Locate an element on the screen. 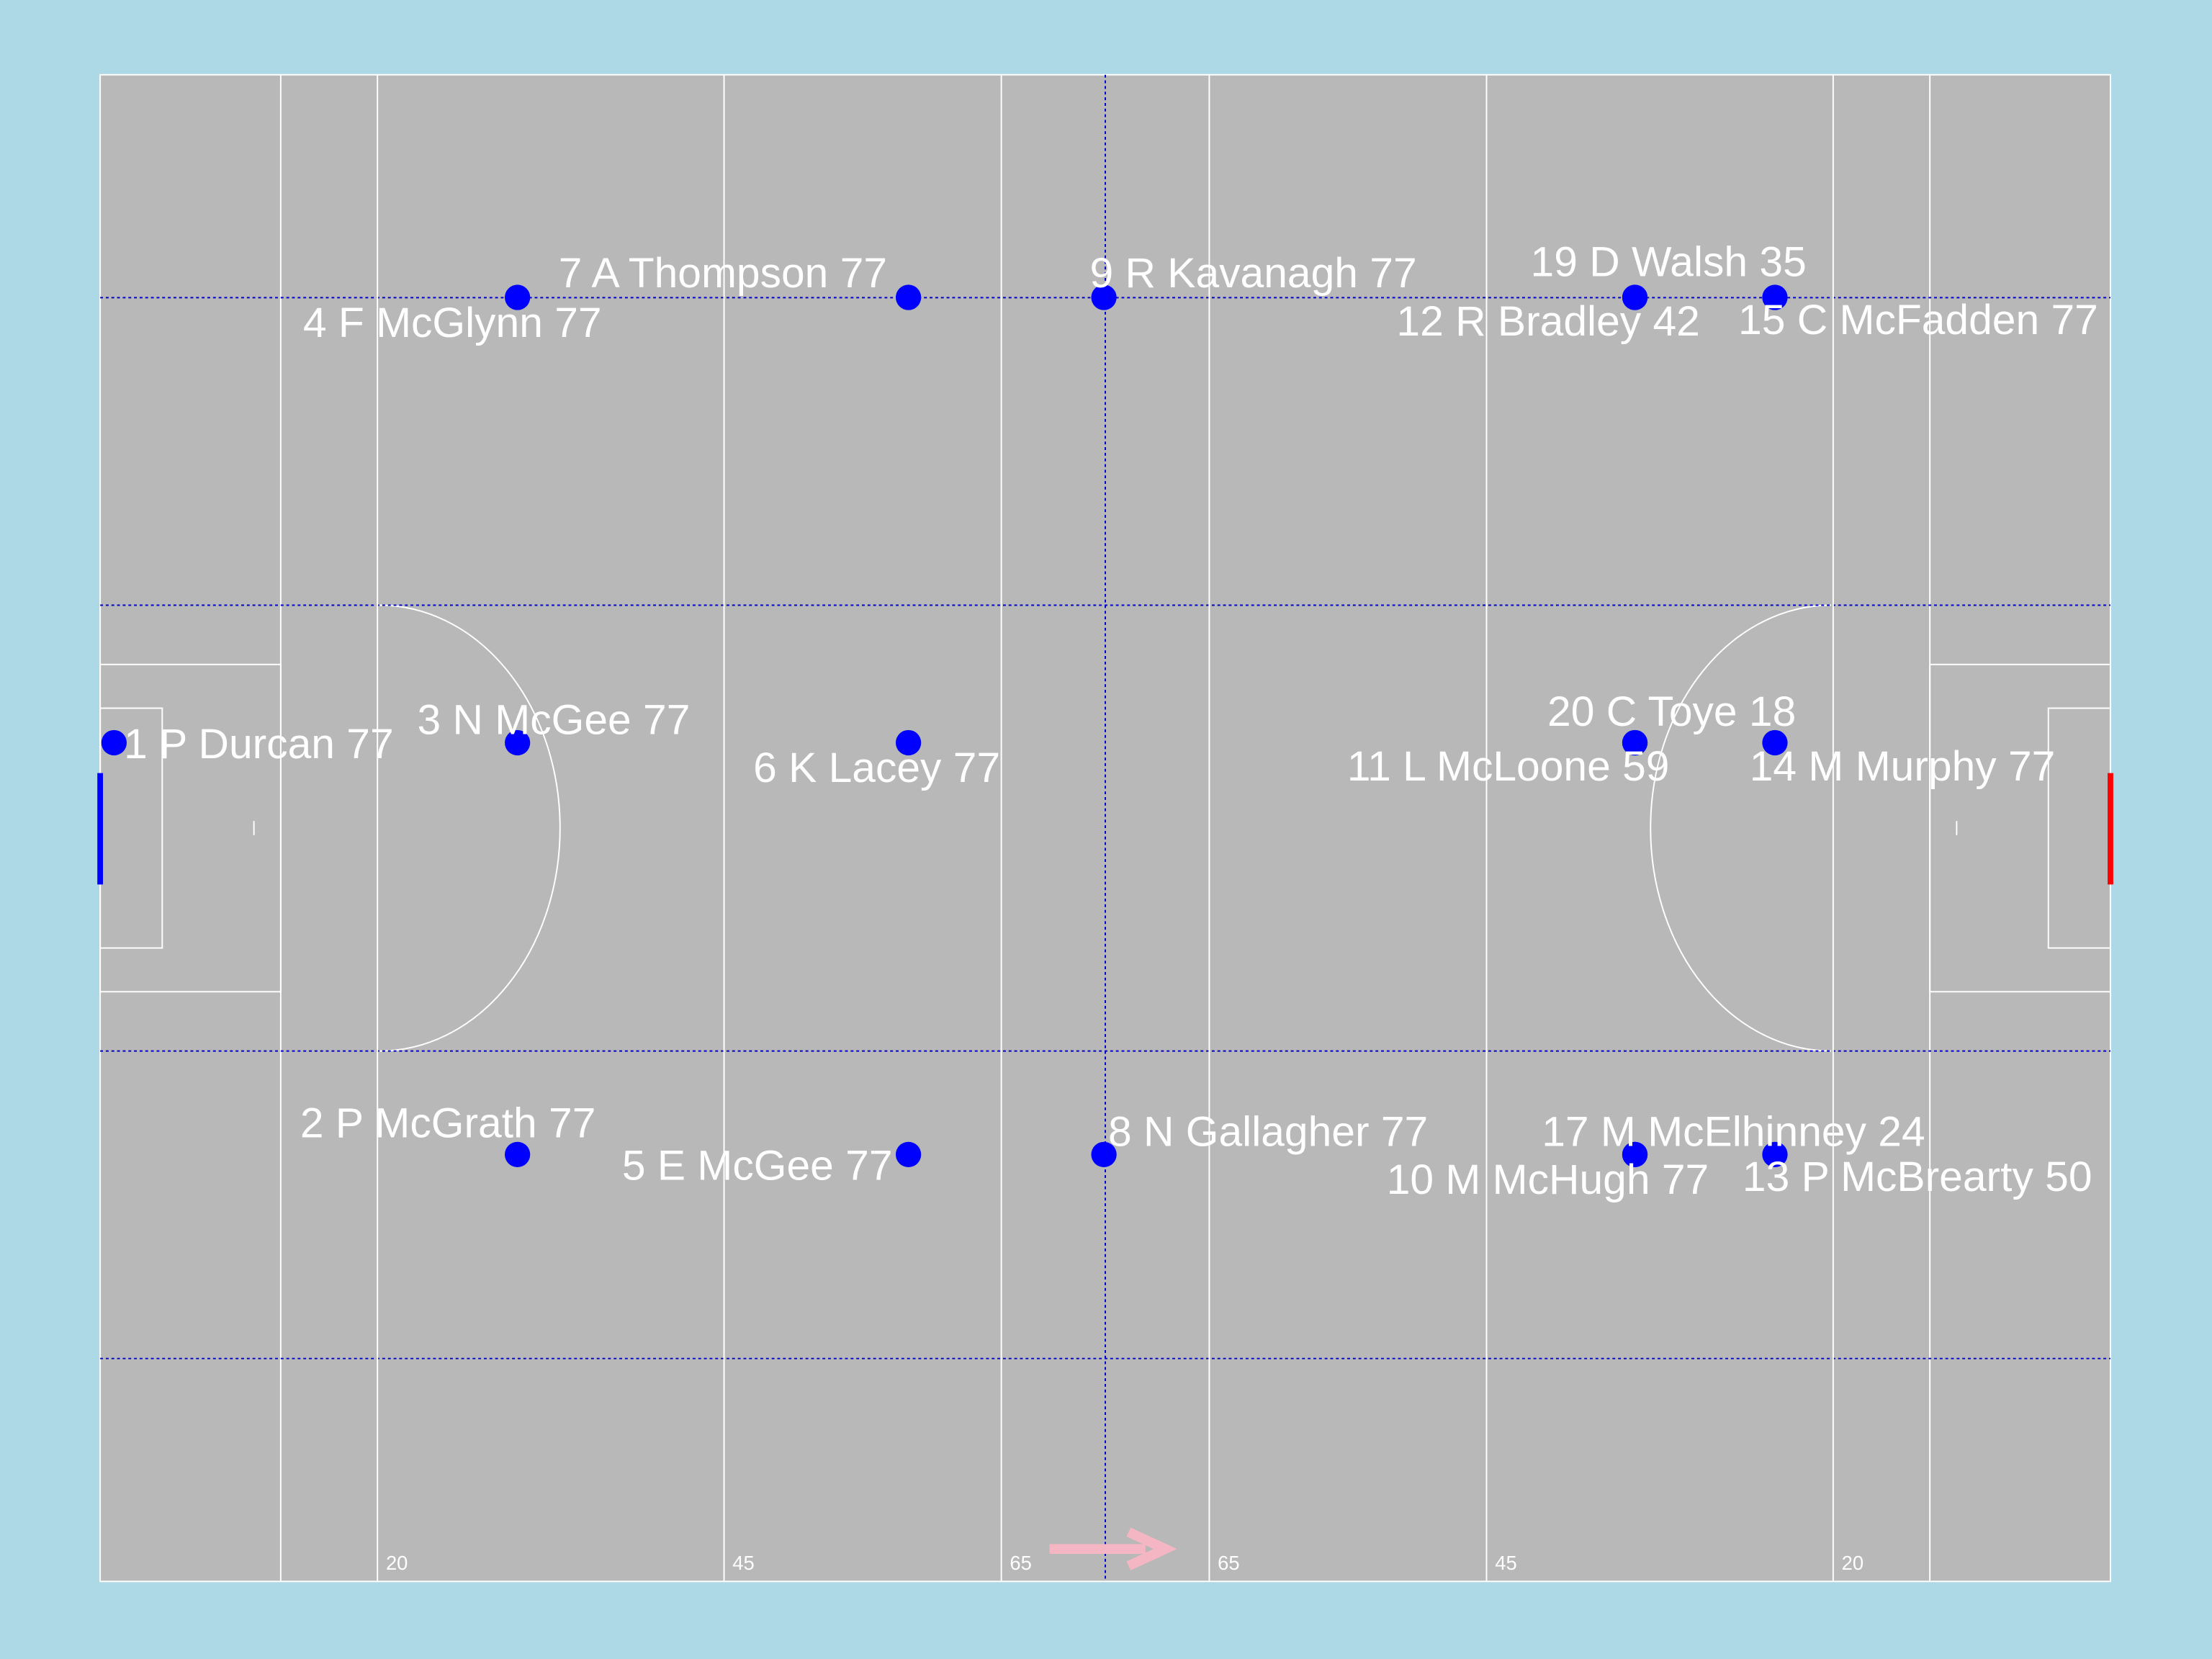  player-label: 19 D Walsh 35 is located at coordinates (1669, 262).